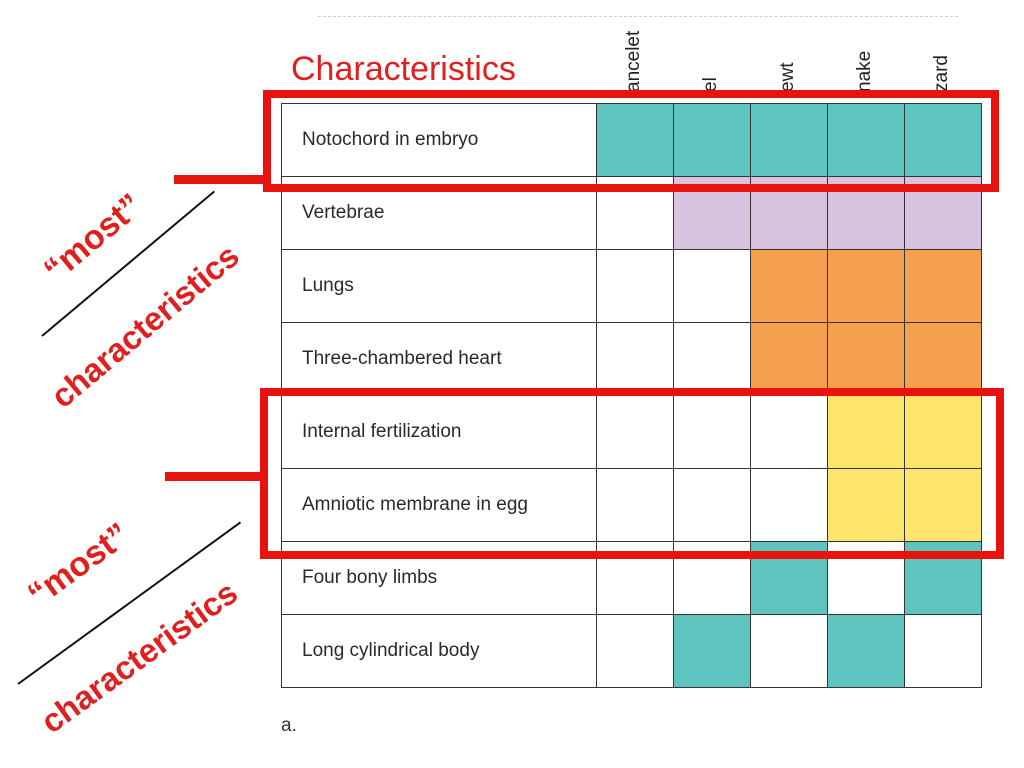  Describe the element at coordinates (289, 725) in the screenshot. I see `figure-caption: a.` at that location.